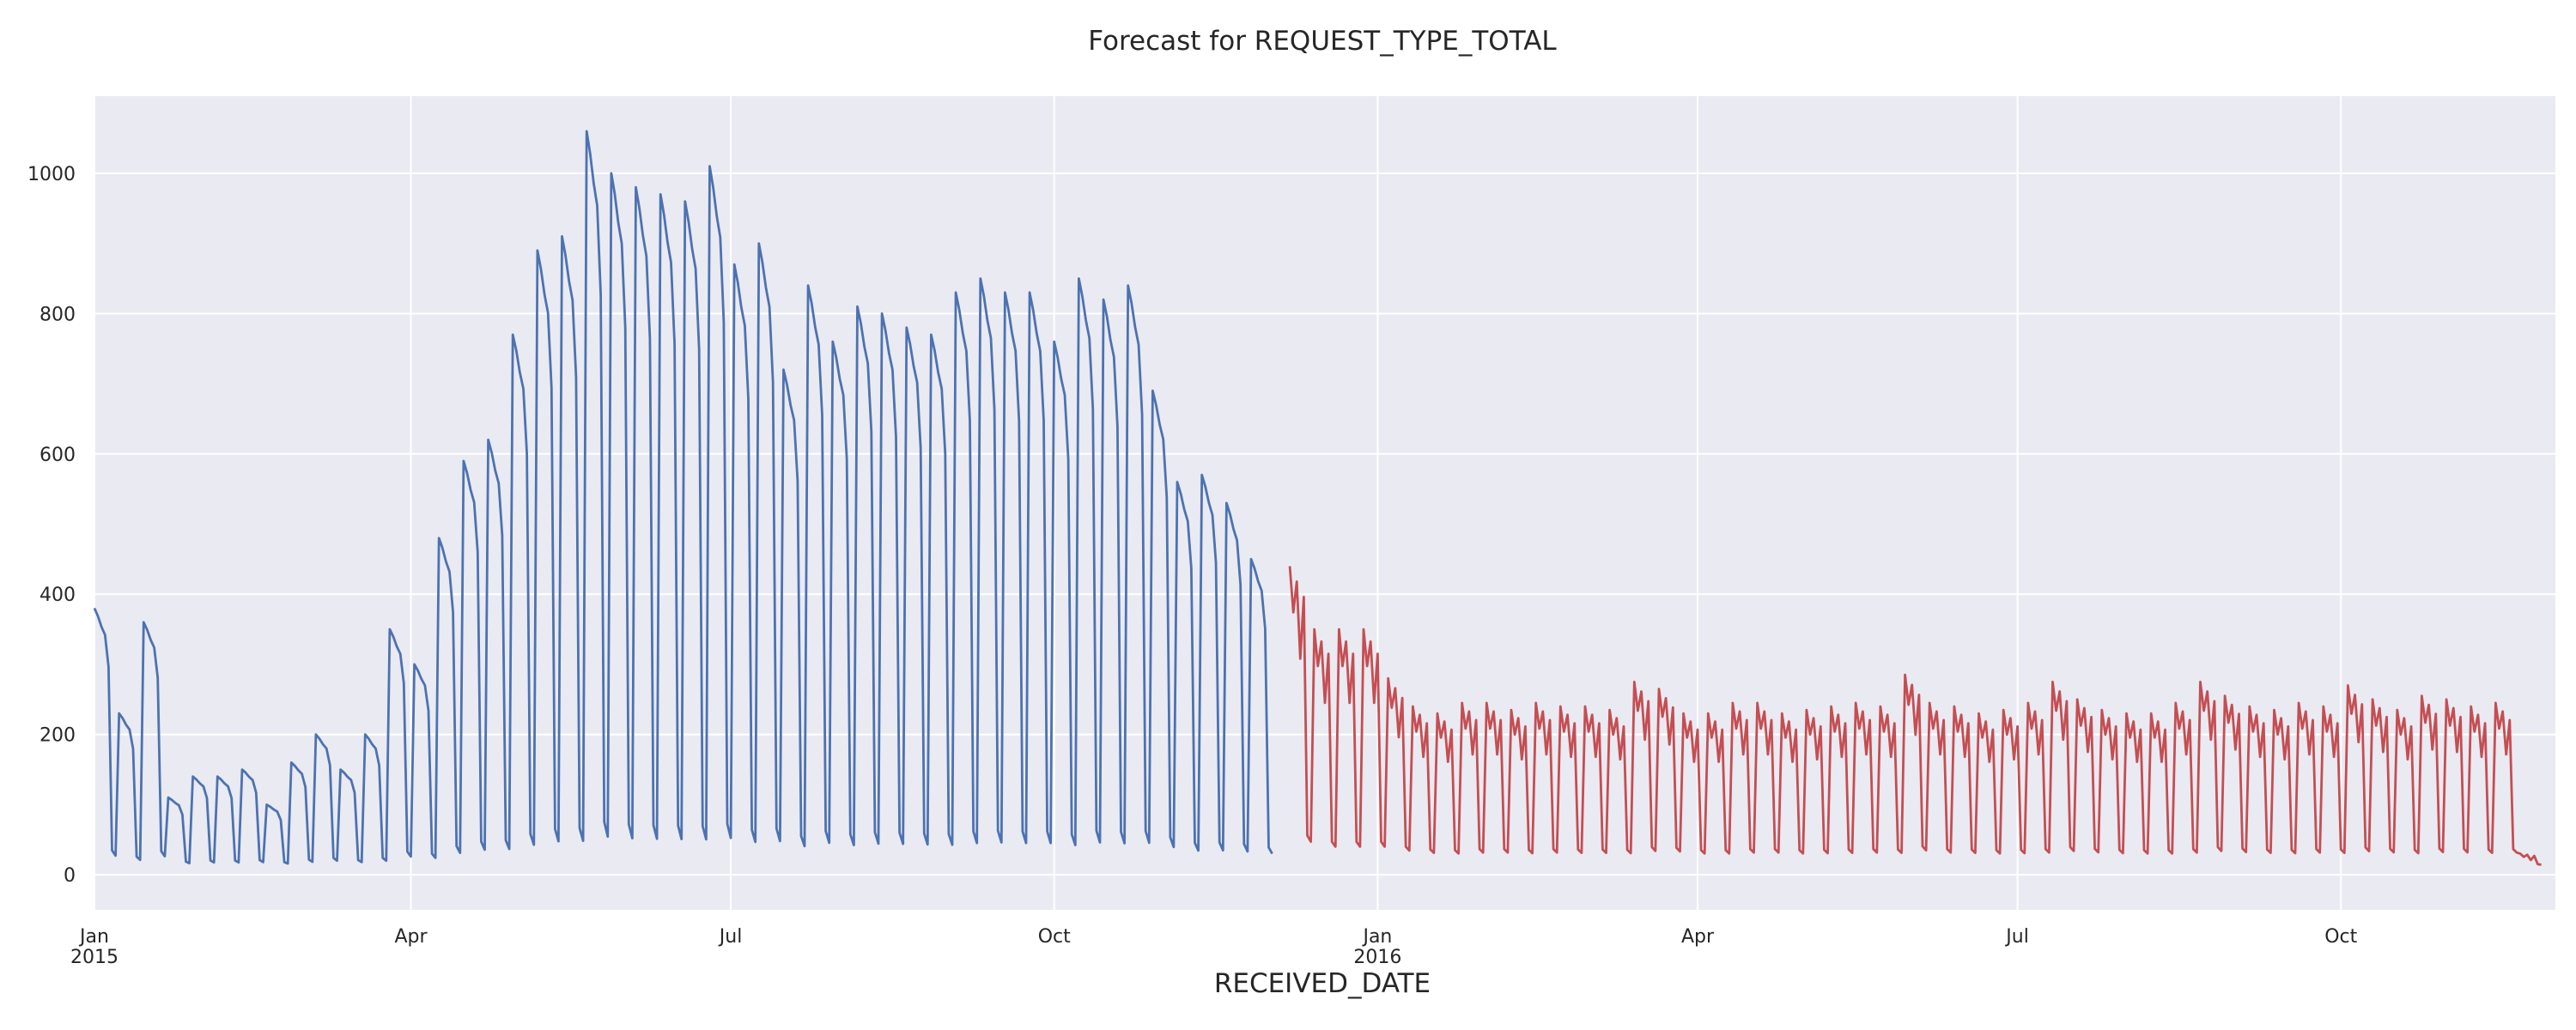 This screenshot has height=1030, width=2576. I want to click on y-tick-label: 800, so click(58, 314).